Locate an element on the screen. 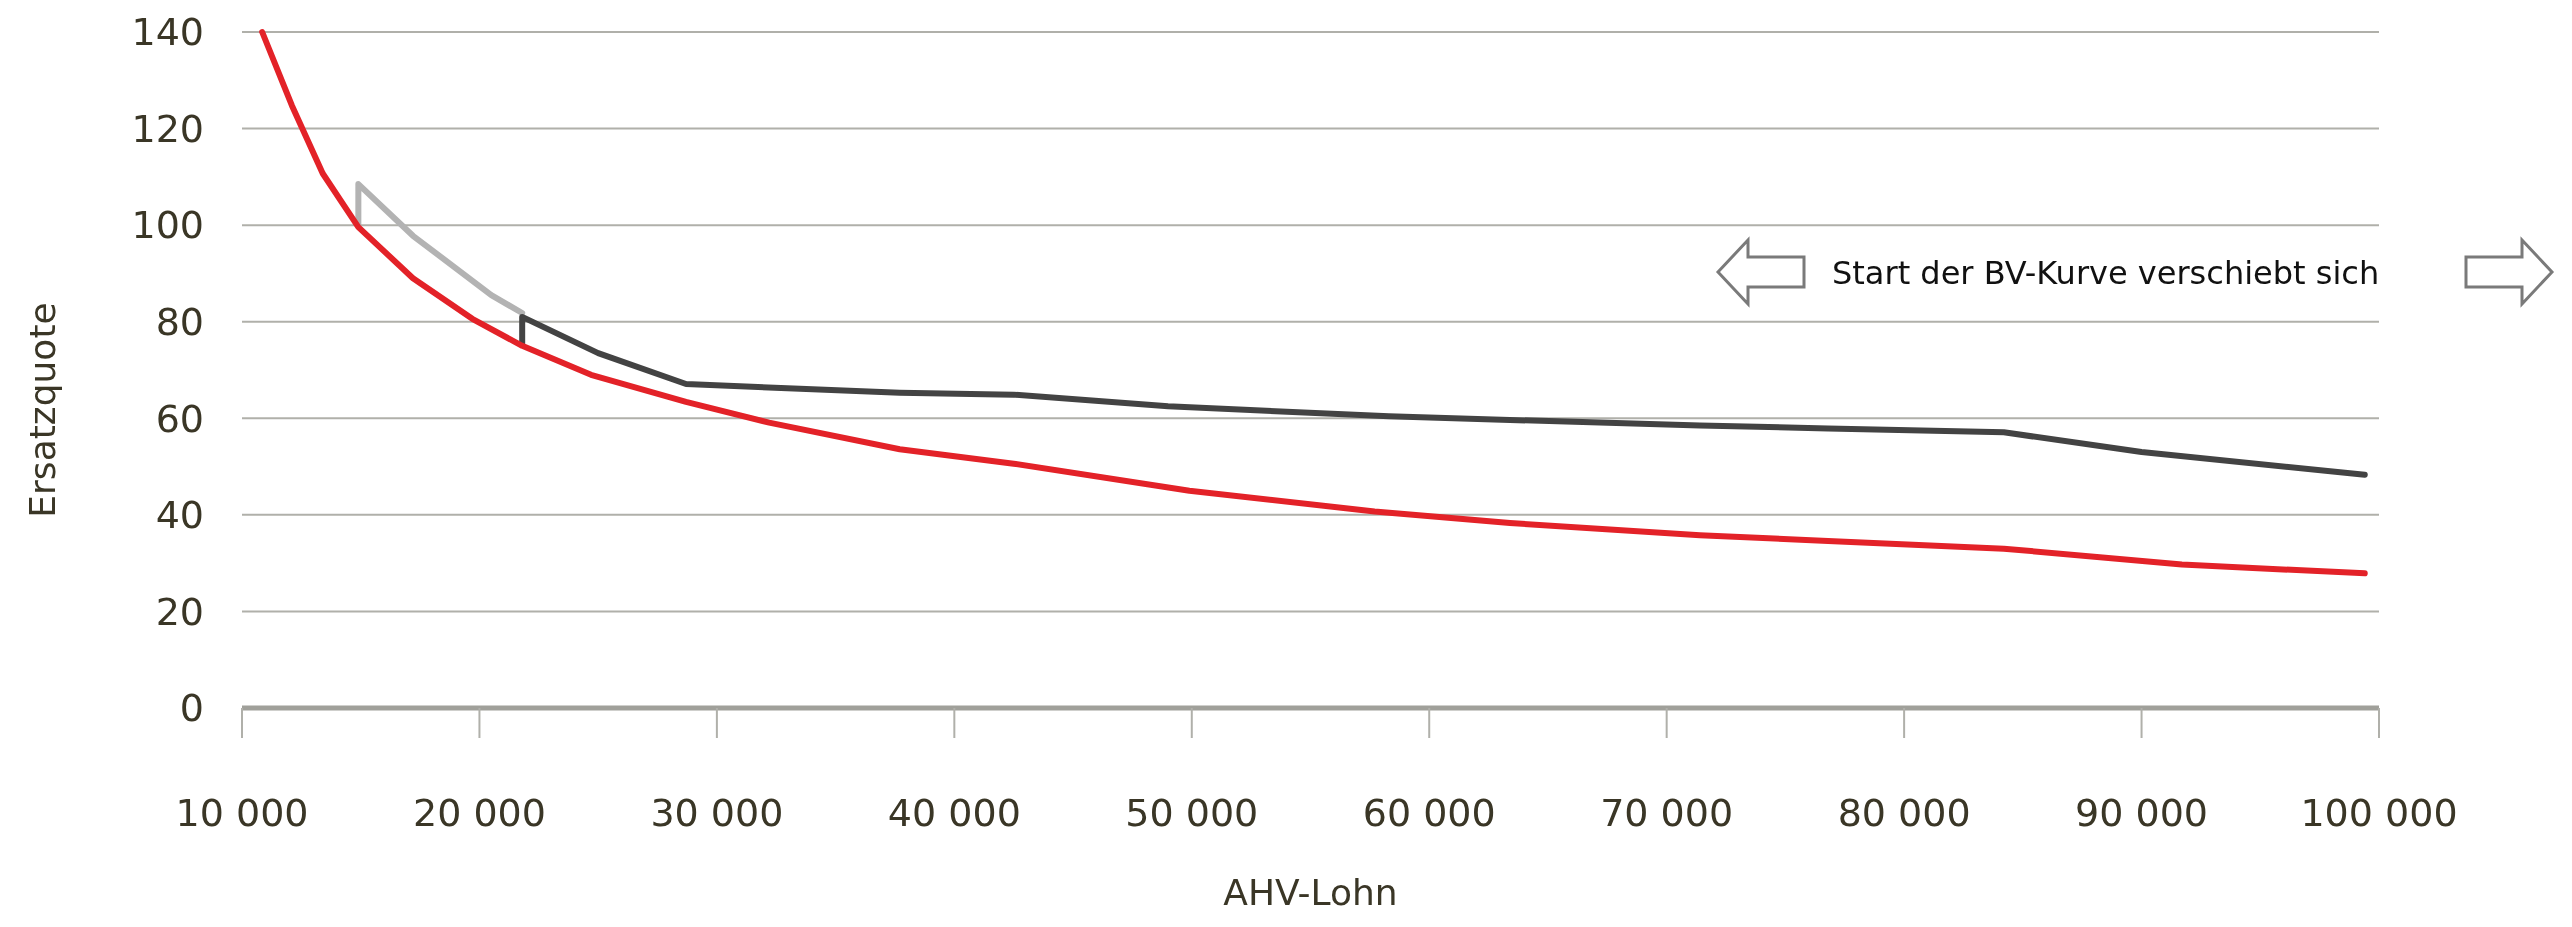 This screenshot has width=2572, height=927. x-tick-label: 80 000 is located at coordinates (1904, 813).